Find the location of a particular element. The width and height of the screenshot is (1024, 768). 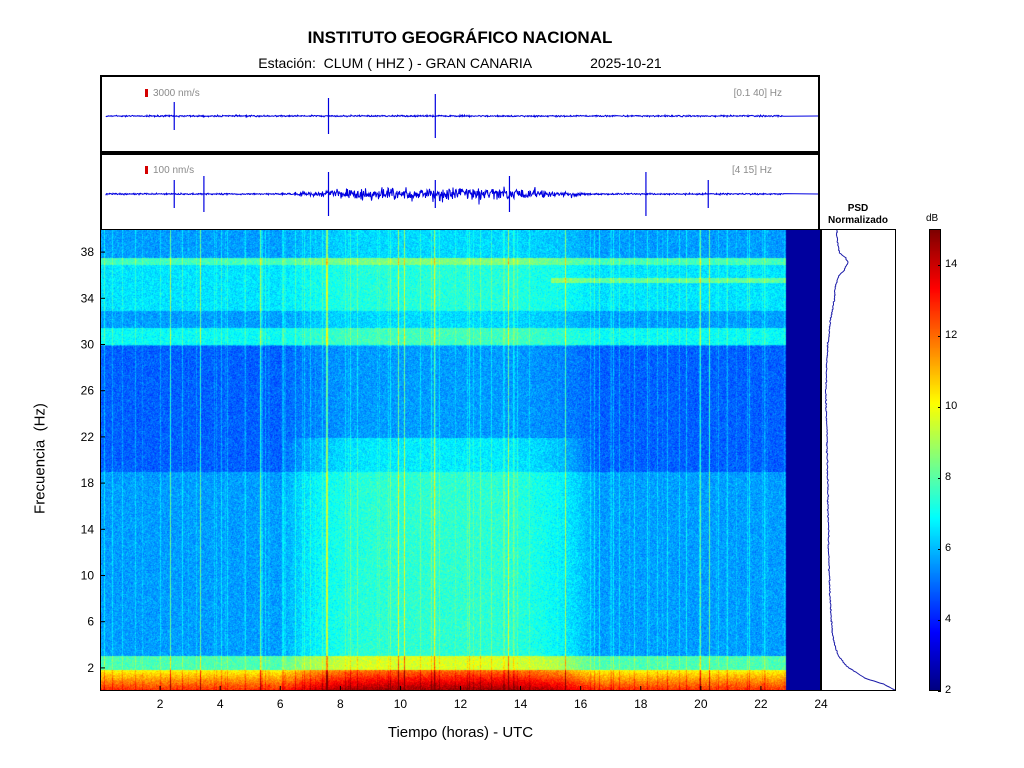

station-name: CLUM ( HHZ ) - GRAN CANARIA is located at coordinates (428, 63).